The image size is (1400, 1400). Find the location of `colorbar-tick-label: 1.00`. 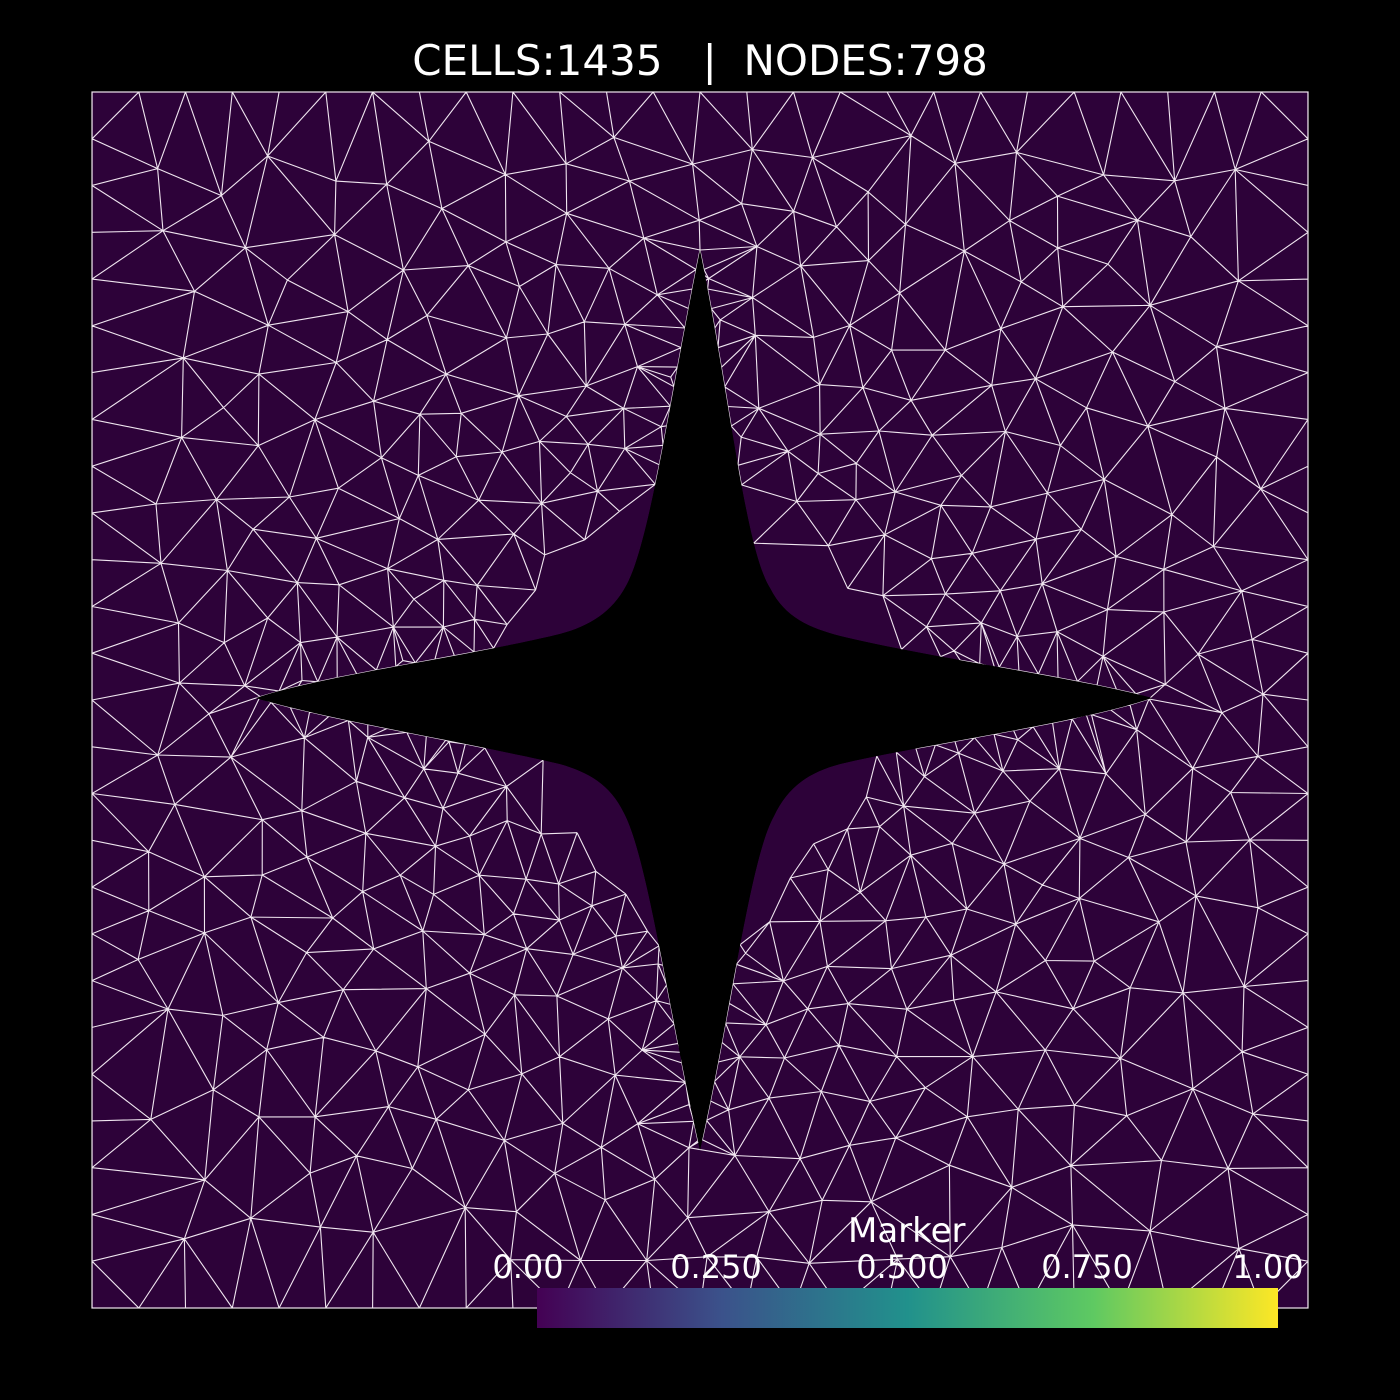

colorbar-tick-label: 1.00 is located at coordinates (1268, 1267).